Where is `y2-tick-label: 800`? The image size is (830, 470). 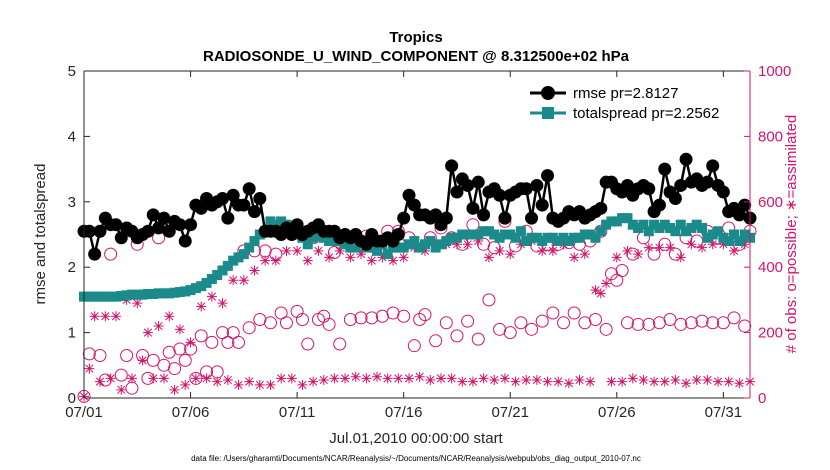 y2-tick-label: 800 is located at coordinates (770, 136).